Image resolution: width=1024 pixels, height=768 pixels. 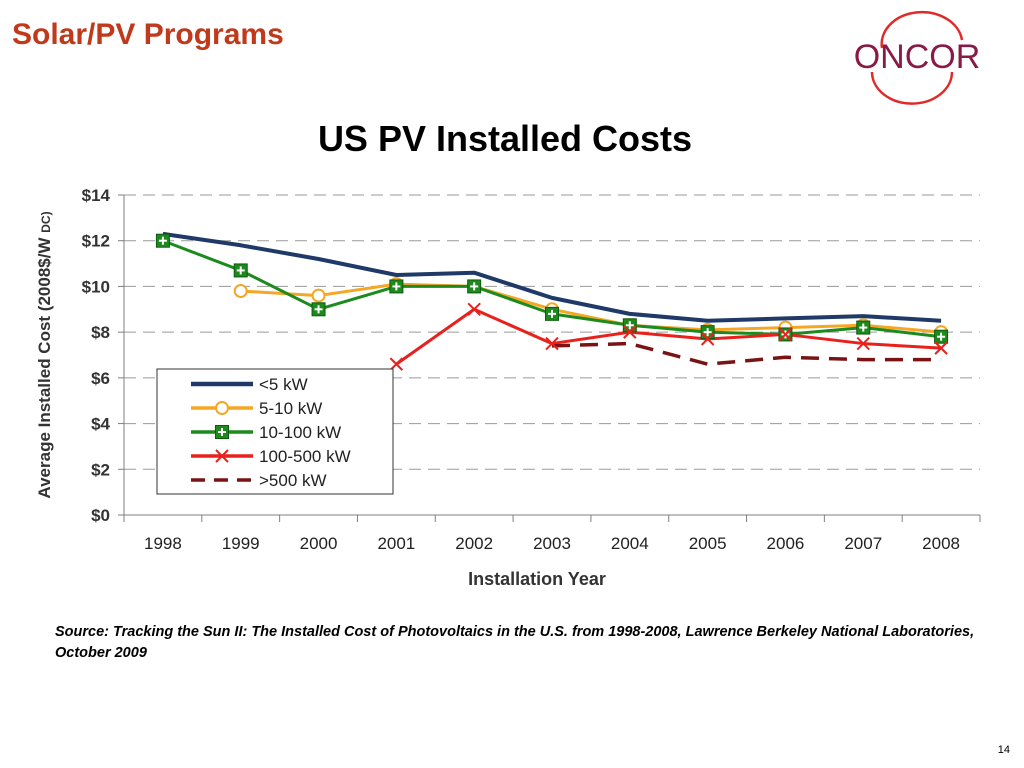 What do you see at coordinates (912, 88) in the screenshot?
I see `logo-ring-arc-bottom` at bounding box center [912, 88].